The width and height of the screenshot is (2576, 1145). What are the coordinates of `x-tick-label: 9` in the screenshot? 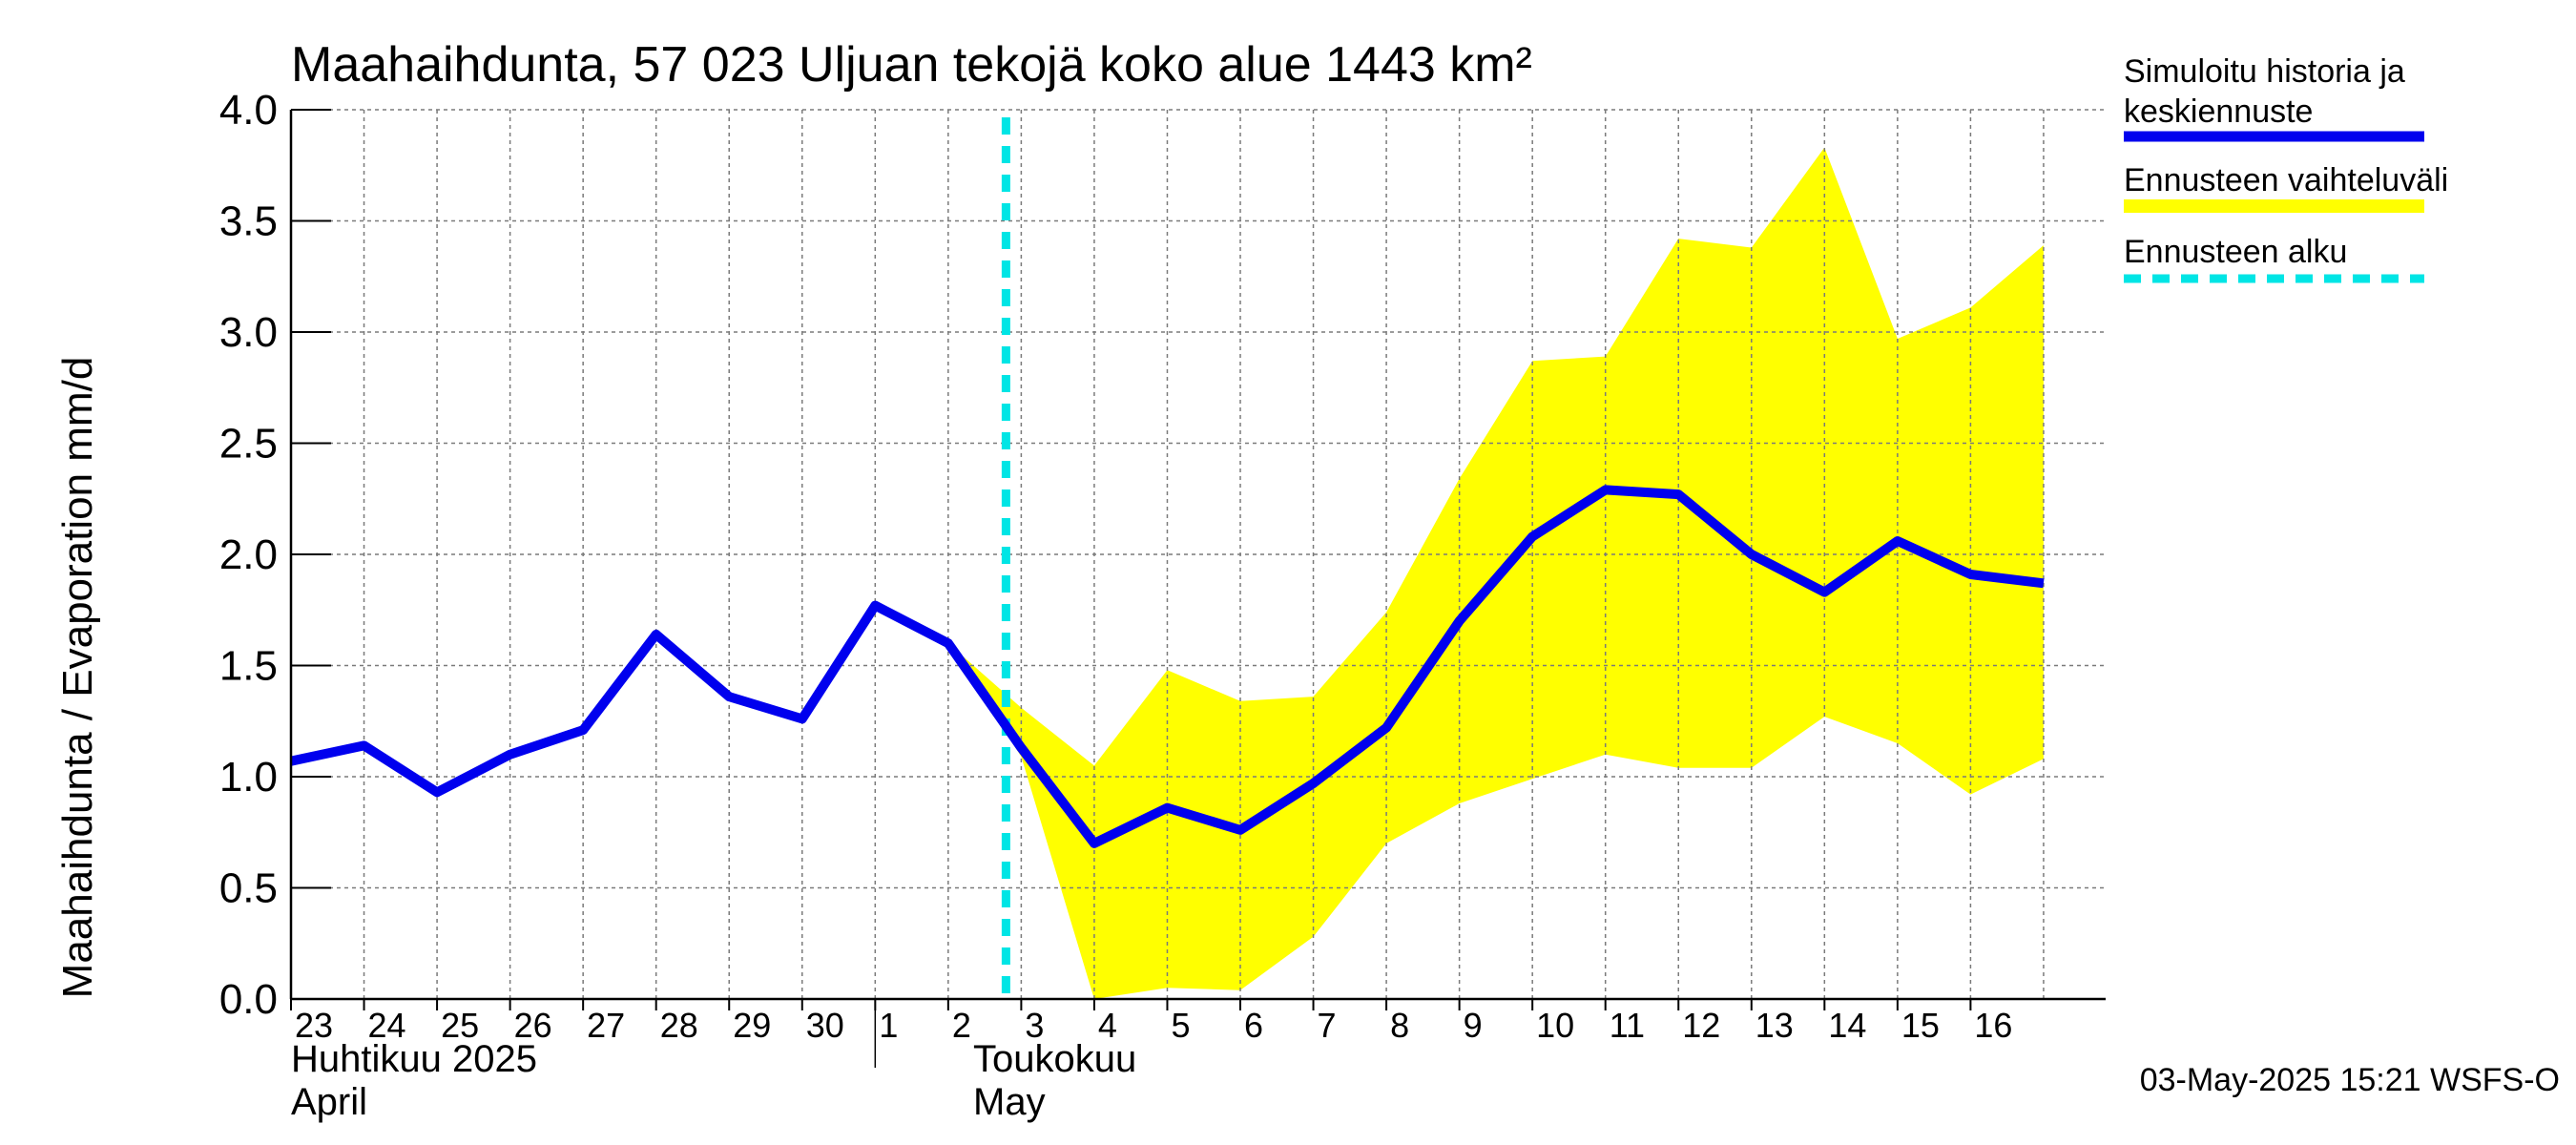 It's located at (1473, 1025).